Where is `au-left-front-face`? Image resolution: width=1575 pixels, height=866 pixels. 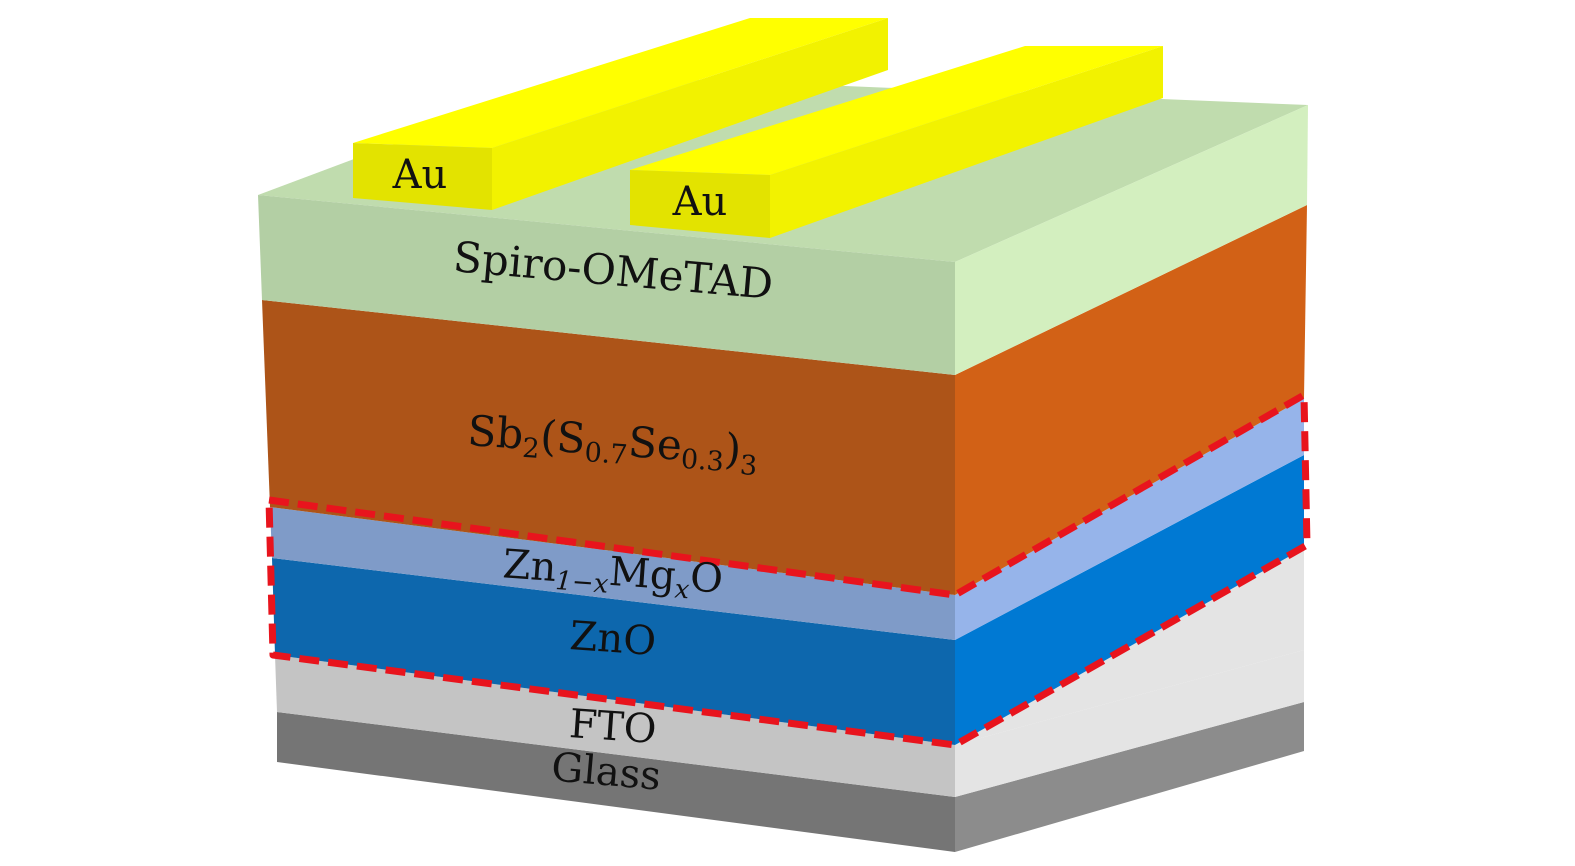 au-left-front-face is located at coordinates (422, 176).